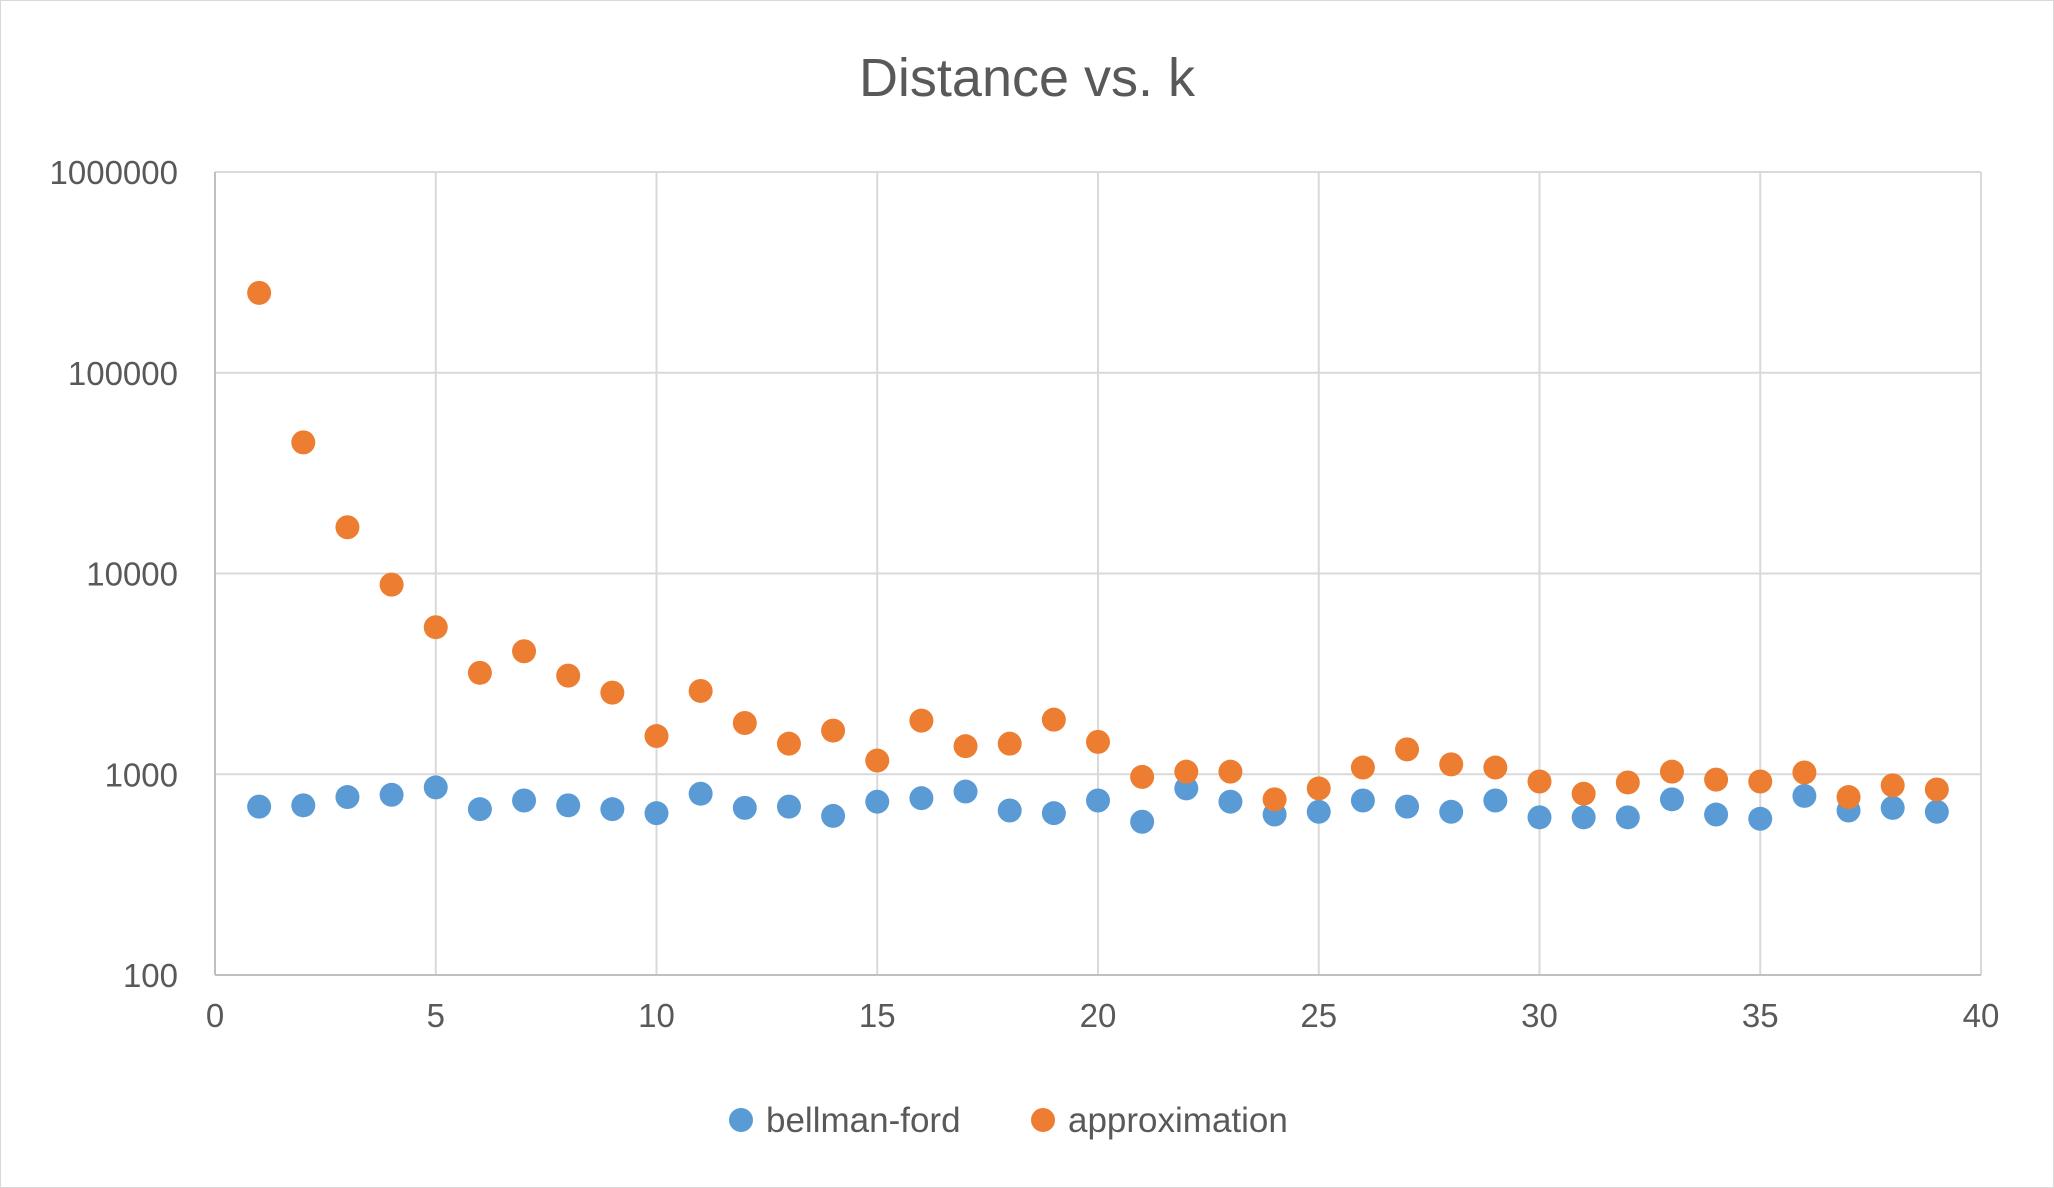  What do you see at coordinates (141, 774) in the screenshot?
I see `y-tick-label: 1000` at bounding box center [141, 774].